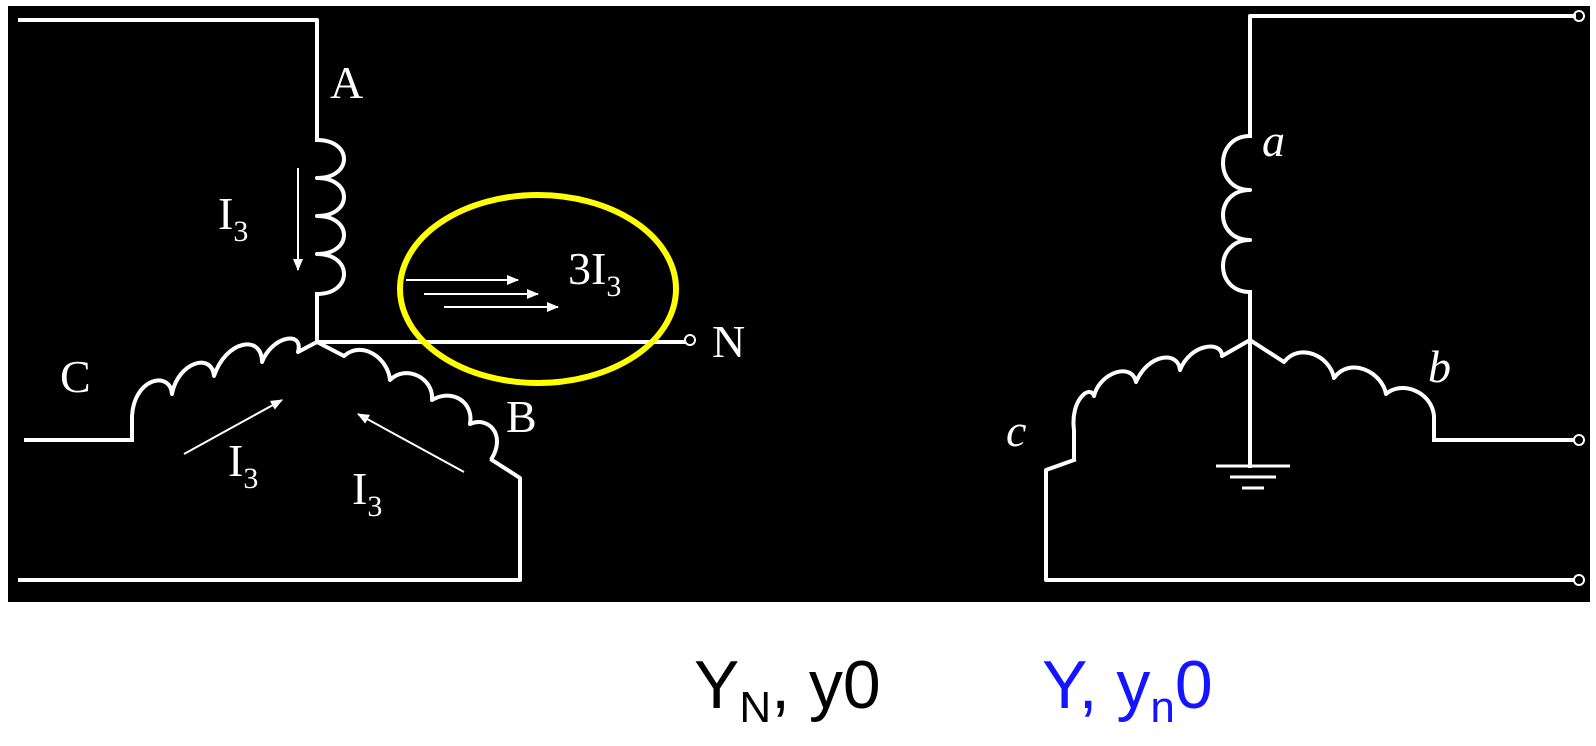 The image size is (1596, 746). What do you see at coordinates (1127, 689) in the screenshot?
I see `caption-right: Y, yn0` at bounding box center [1127, 689].